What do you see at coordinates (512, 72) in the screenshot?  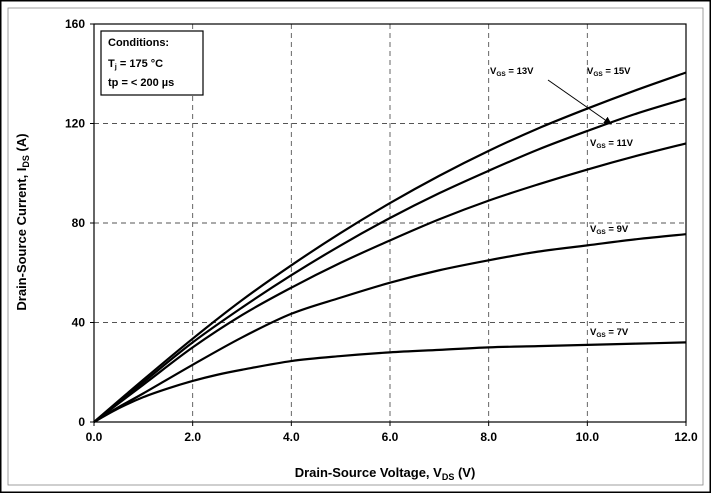 I see `series-label-3: VGS = 13V` at bounding box center [512, 72].